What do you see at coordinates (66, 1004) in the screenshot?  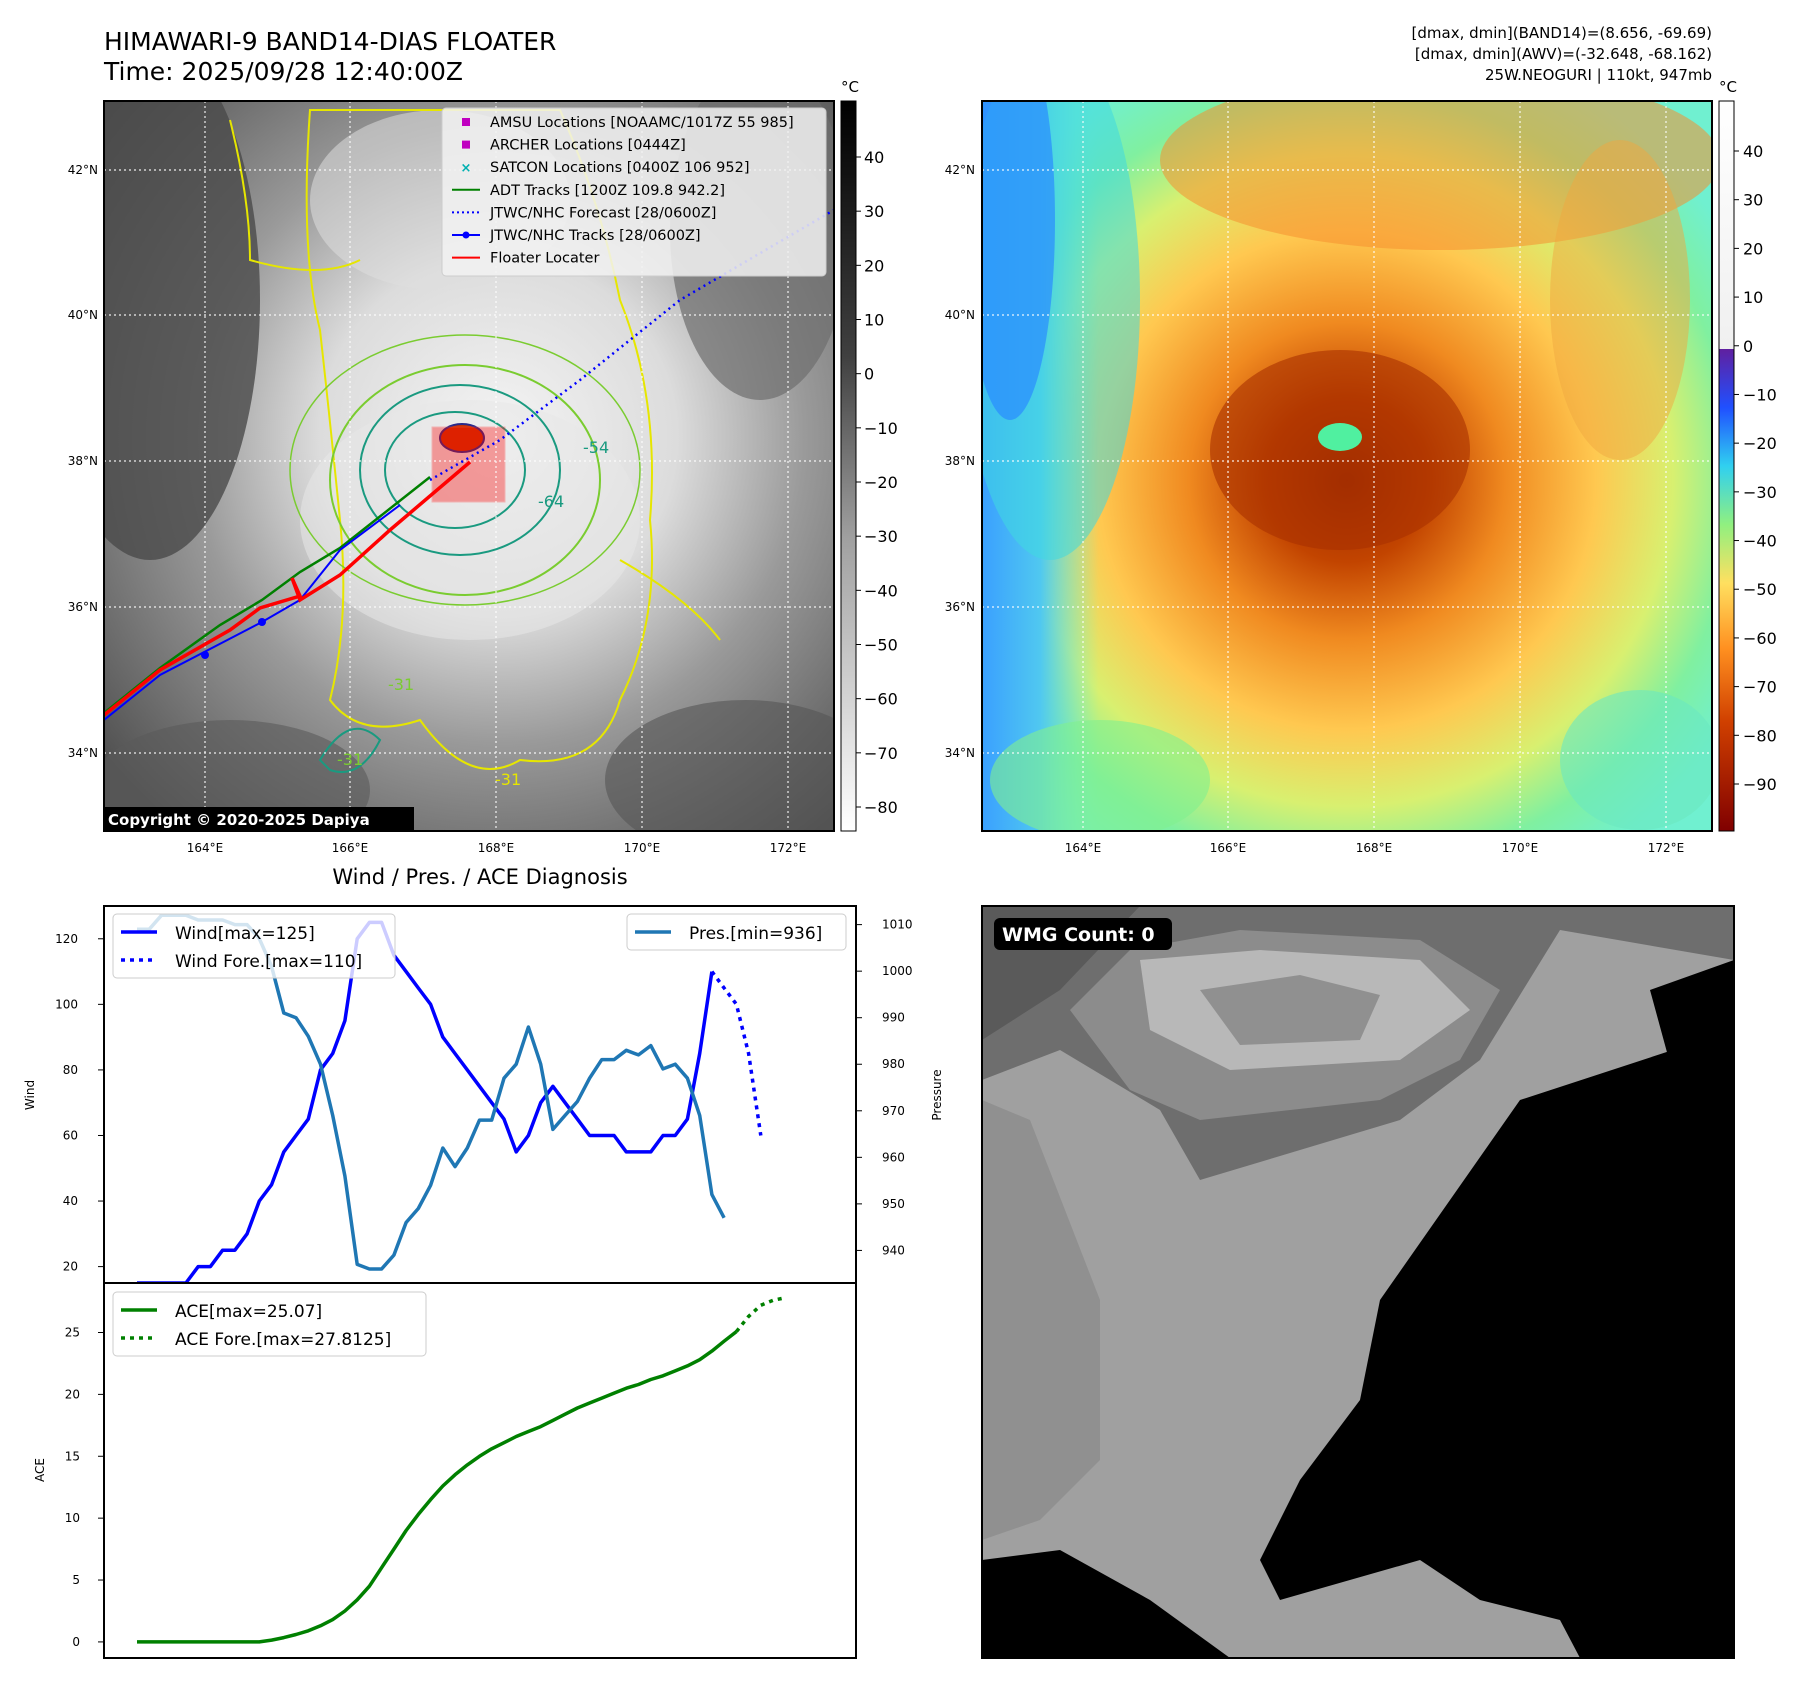 I see `wind-tick-label: 100` at bounding box center [66, 1004].